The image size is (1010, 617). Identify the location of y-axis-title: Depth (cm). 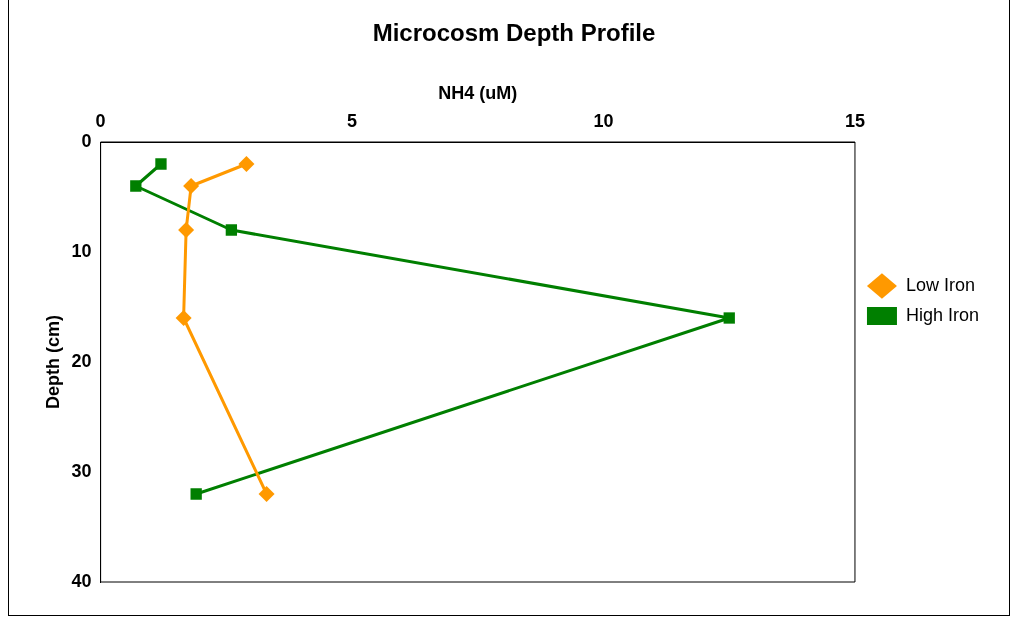
(52, 362).